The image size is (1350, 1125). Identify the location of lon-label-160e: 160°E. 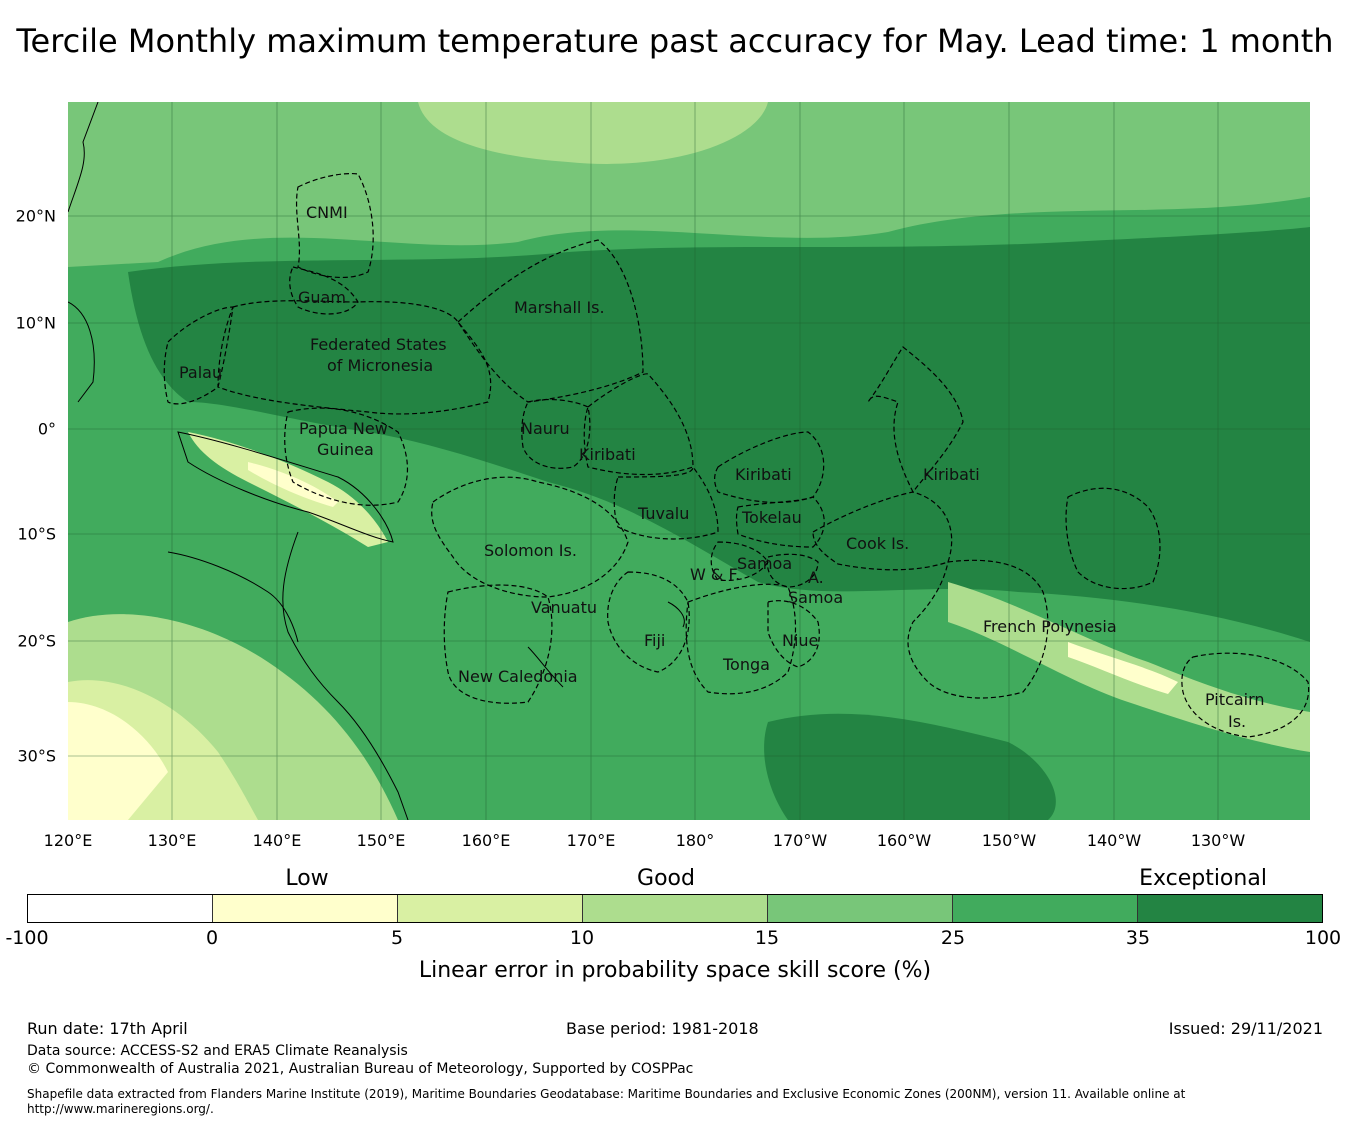
(486, 840).